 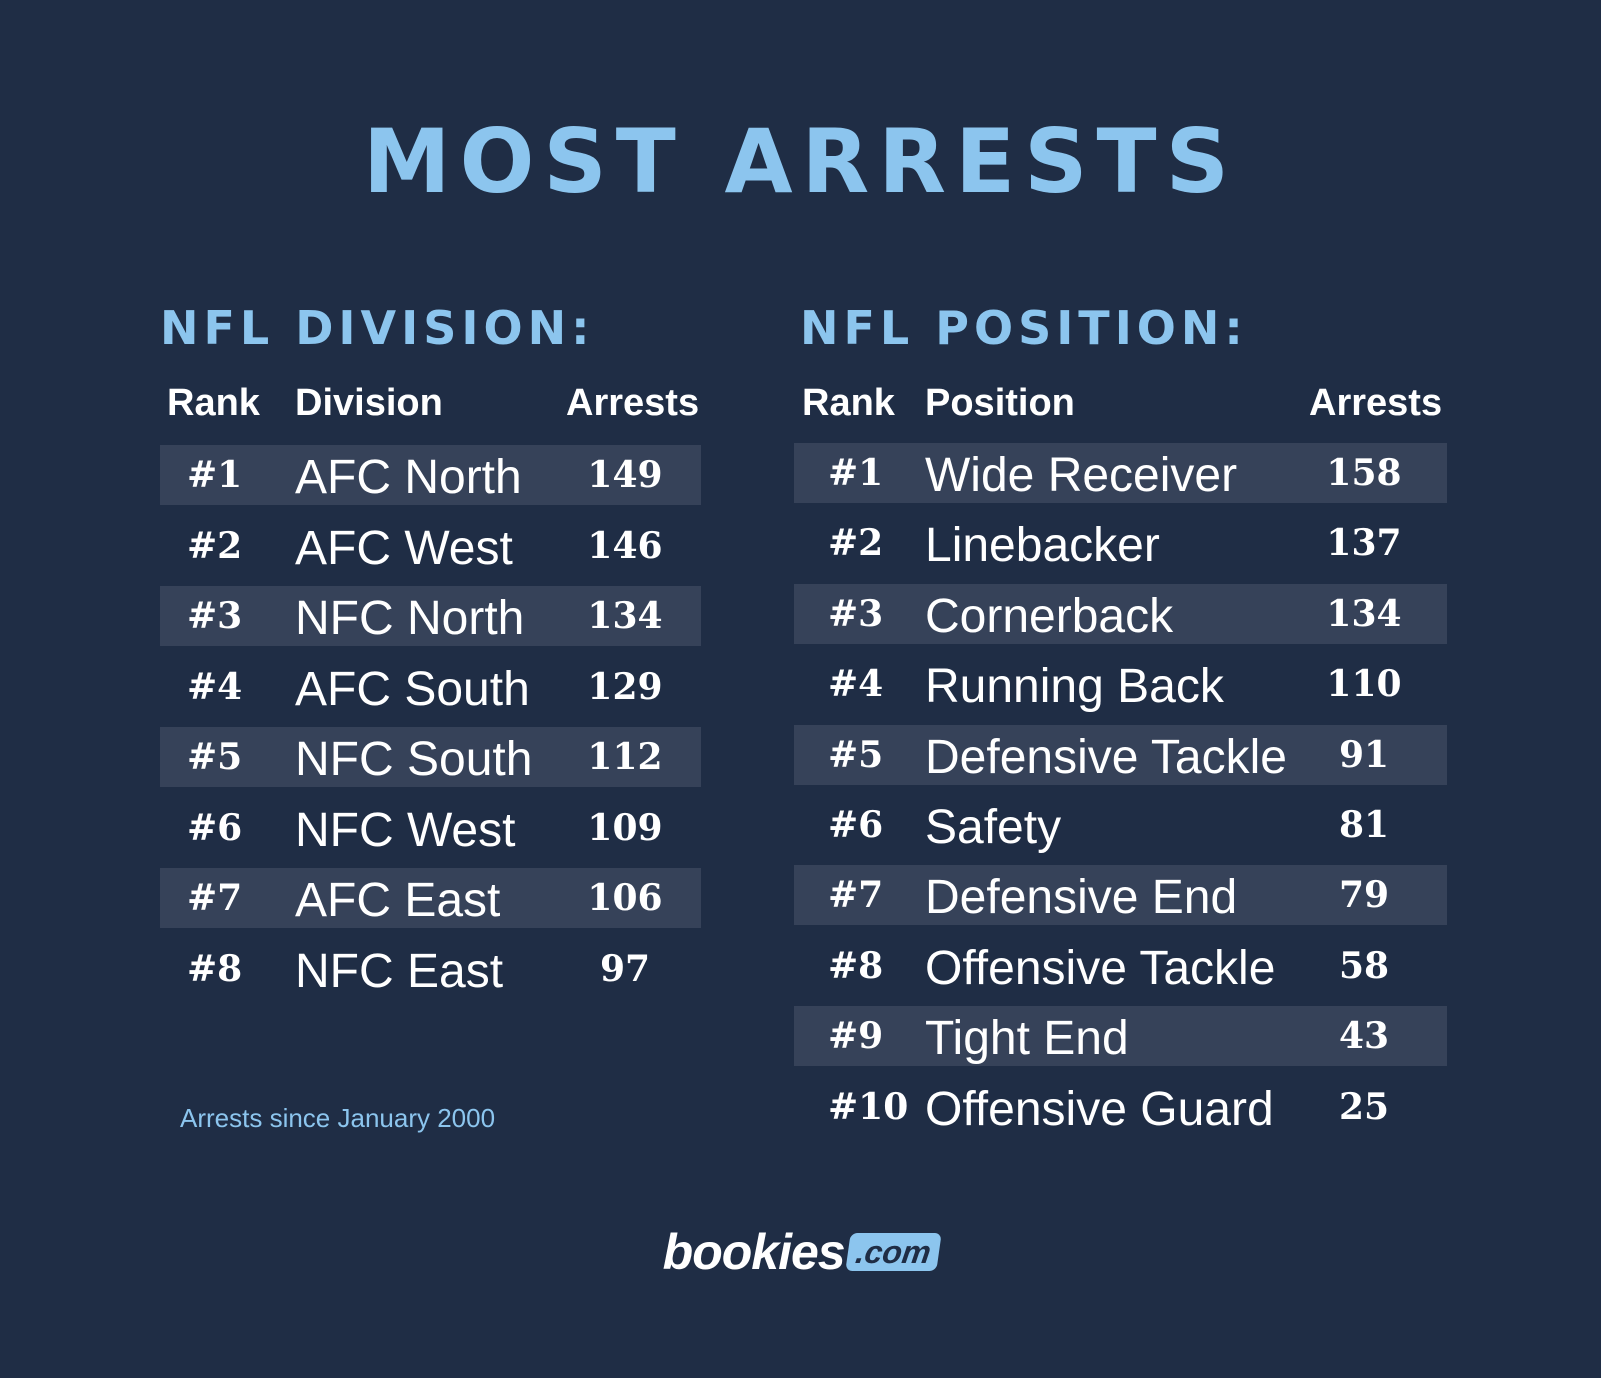 What do you see at coordinates (405, 830) in the screenshot?
I see `name-cell: NFC West` at bounding box center [405, 830].